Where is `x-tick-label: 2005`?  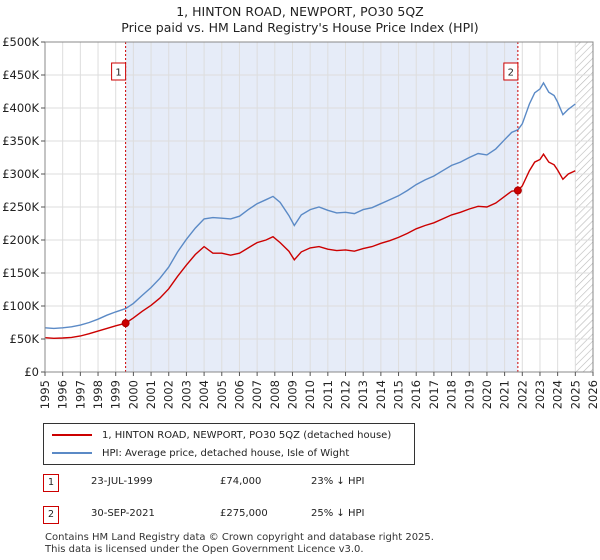 x-tick-label: 2005 is located at coordinates (222, 394).